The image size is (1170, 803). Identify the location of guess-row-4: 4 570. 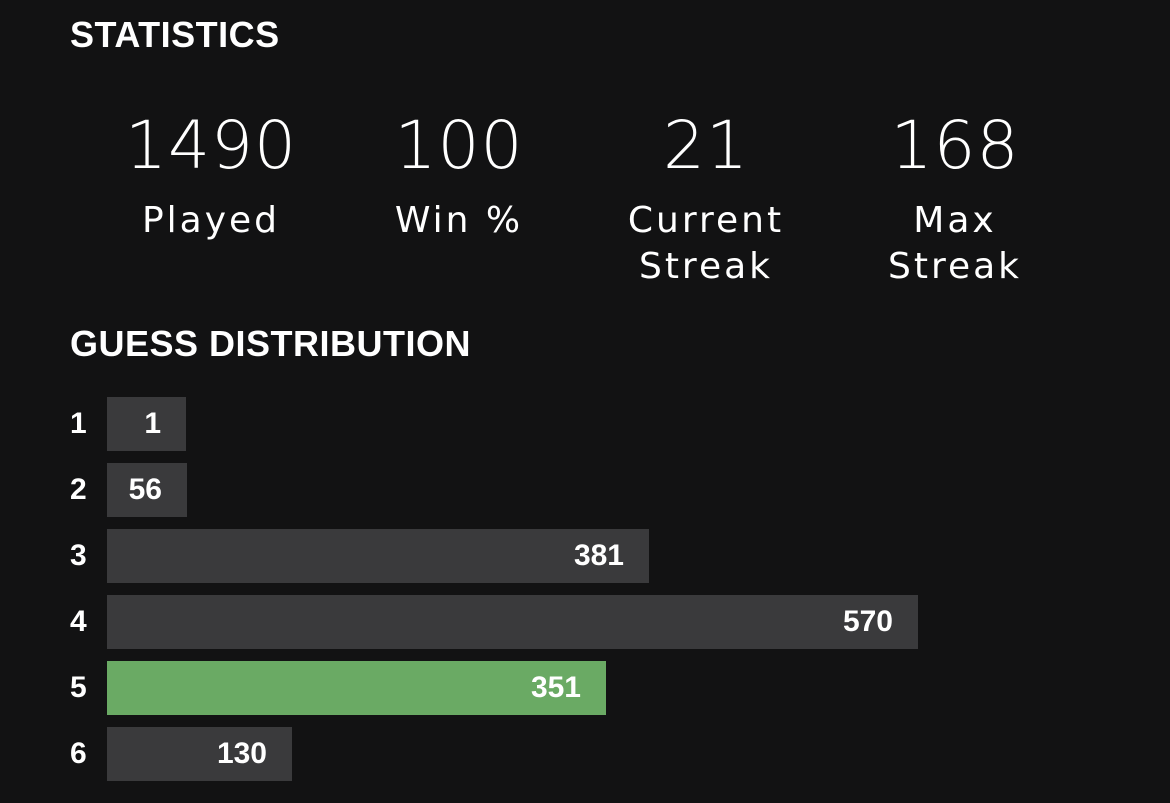
(600, 622).